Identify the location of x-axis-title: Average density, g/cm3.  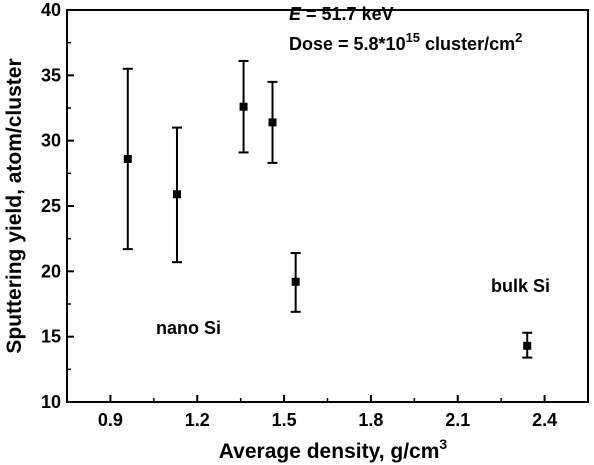
(333, 449).